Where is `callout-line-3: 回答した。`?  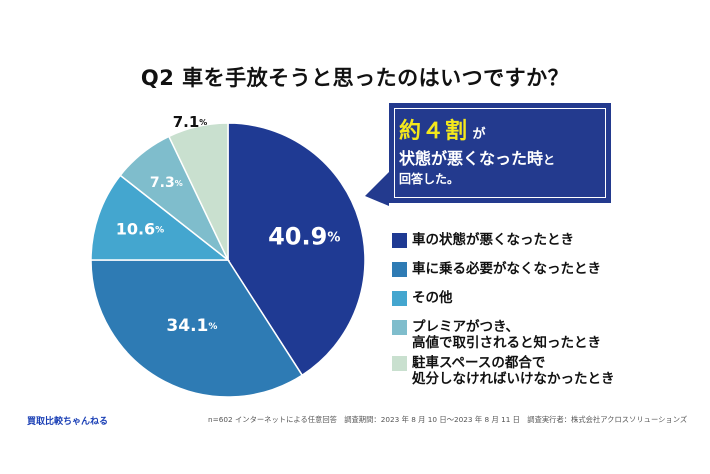 callout-line-3: 回答した。 is located at coordinates (429, 179).